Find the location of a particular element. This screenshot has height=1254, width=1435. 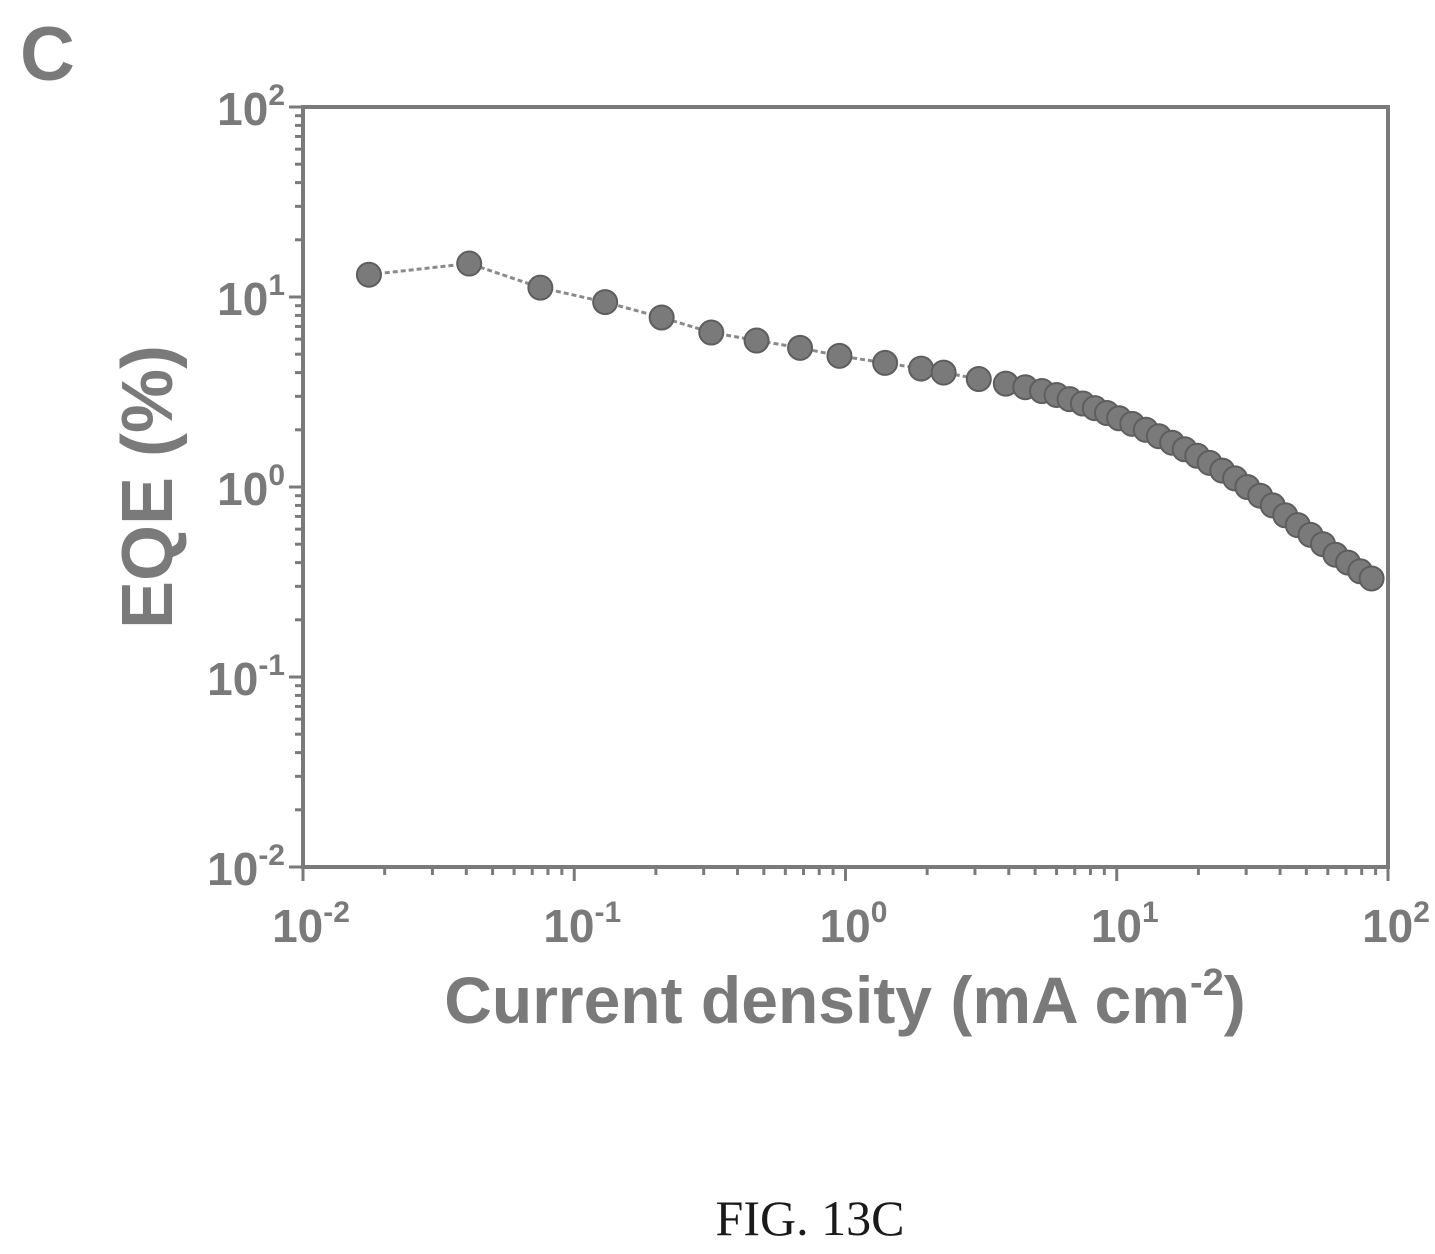

y-tick-label: 10⁻² is located at coordinates (246, 867).